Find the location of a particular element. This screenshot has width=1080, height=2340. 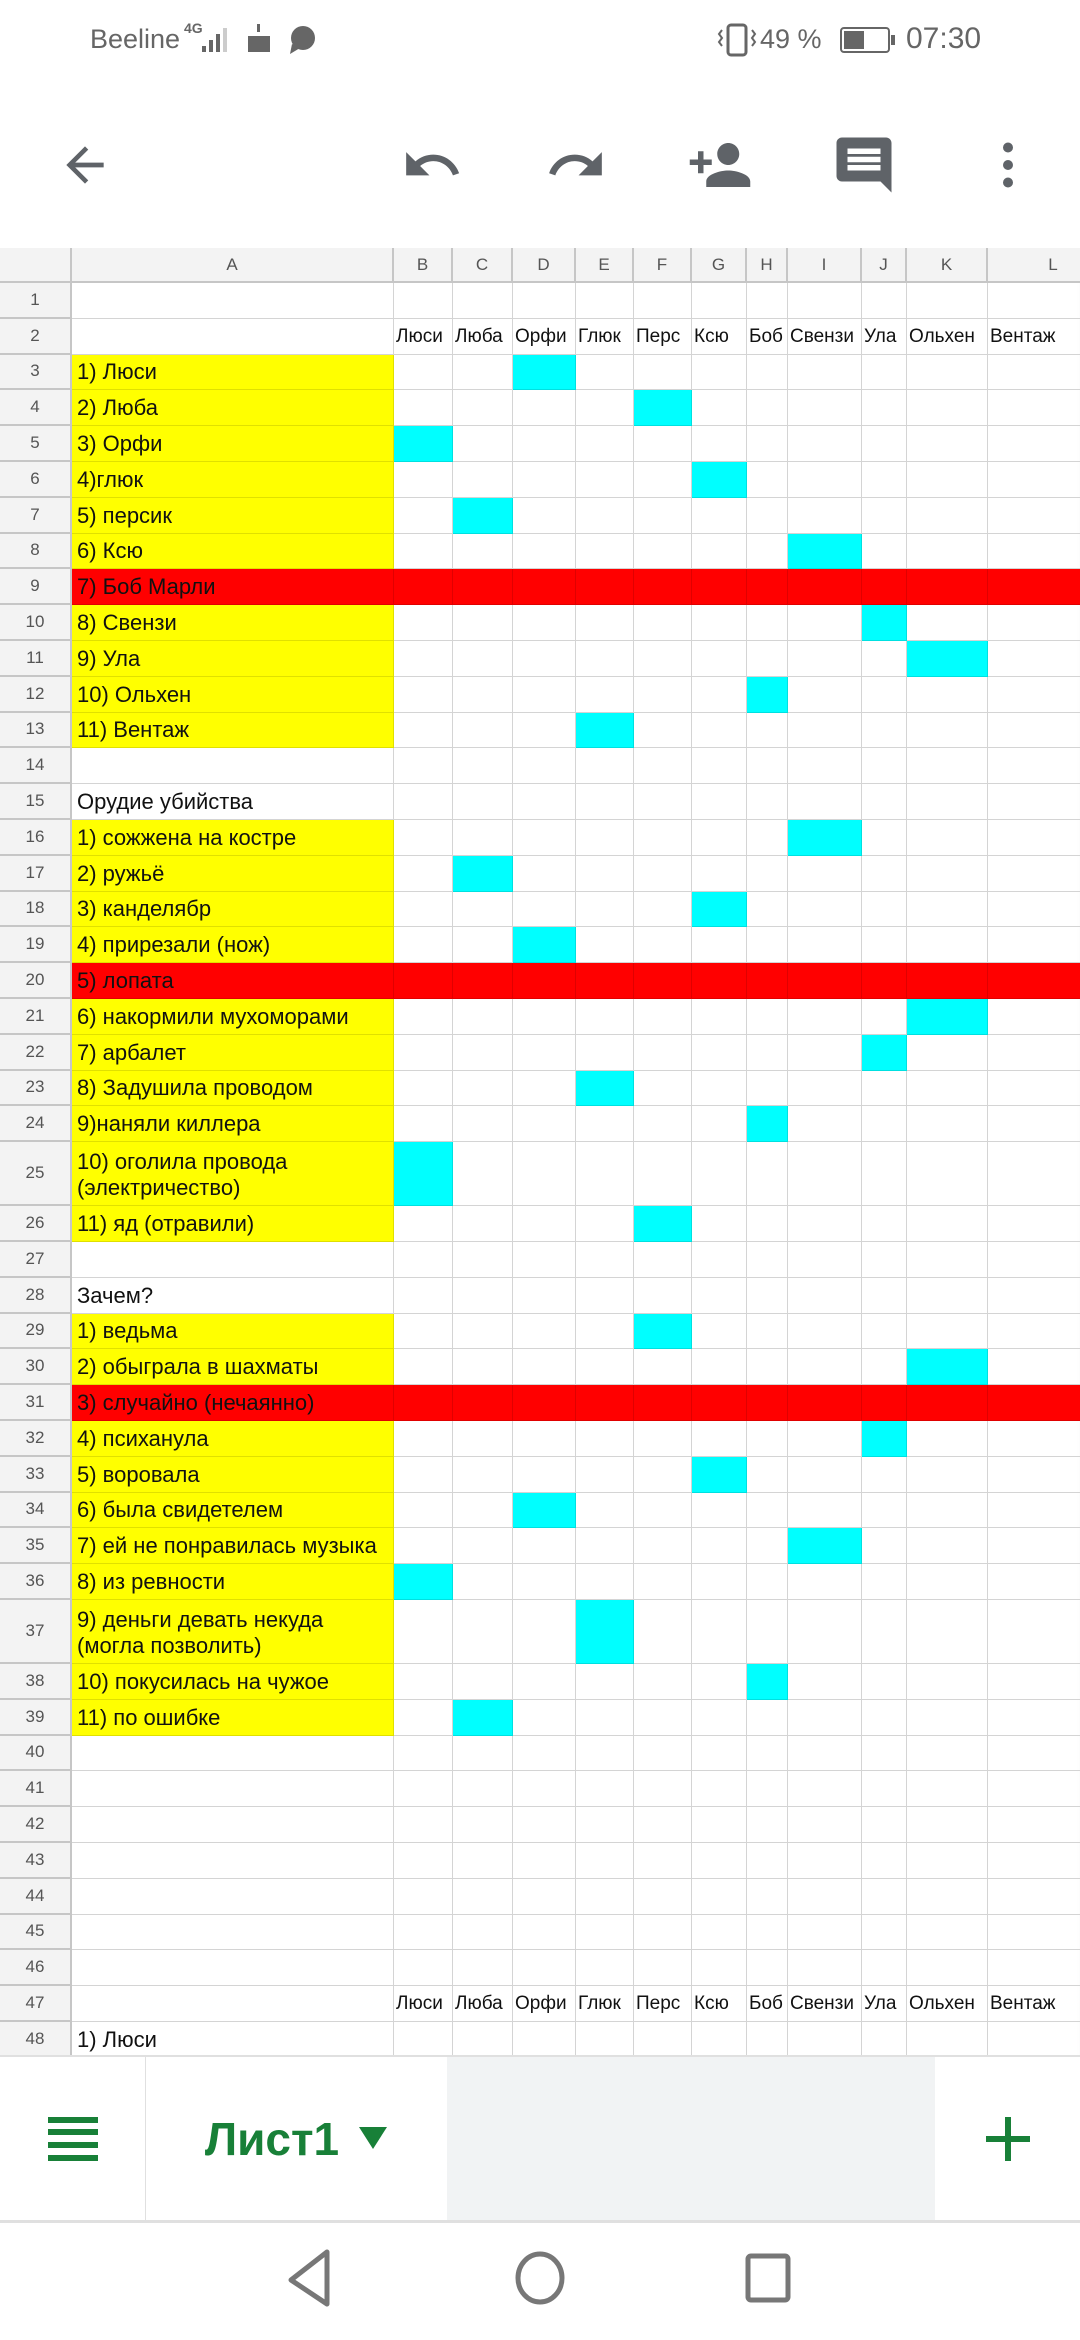

cell-k17 is located at coordinates (947, 873).